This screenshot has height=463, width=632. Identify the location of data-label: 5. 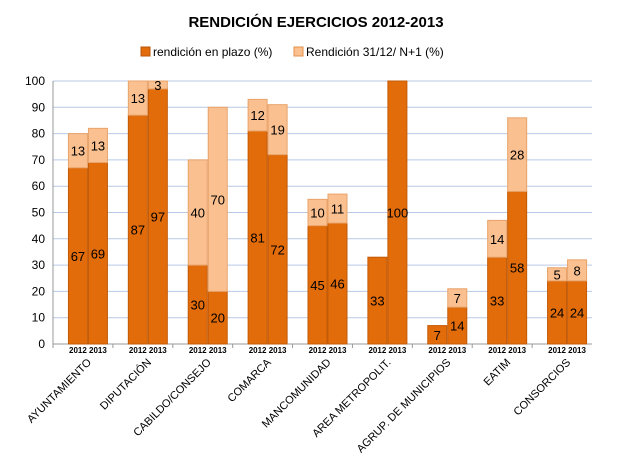
(556, 274).